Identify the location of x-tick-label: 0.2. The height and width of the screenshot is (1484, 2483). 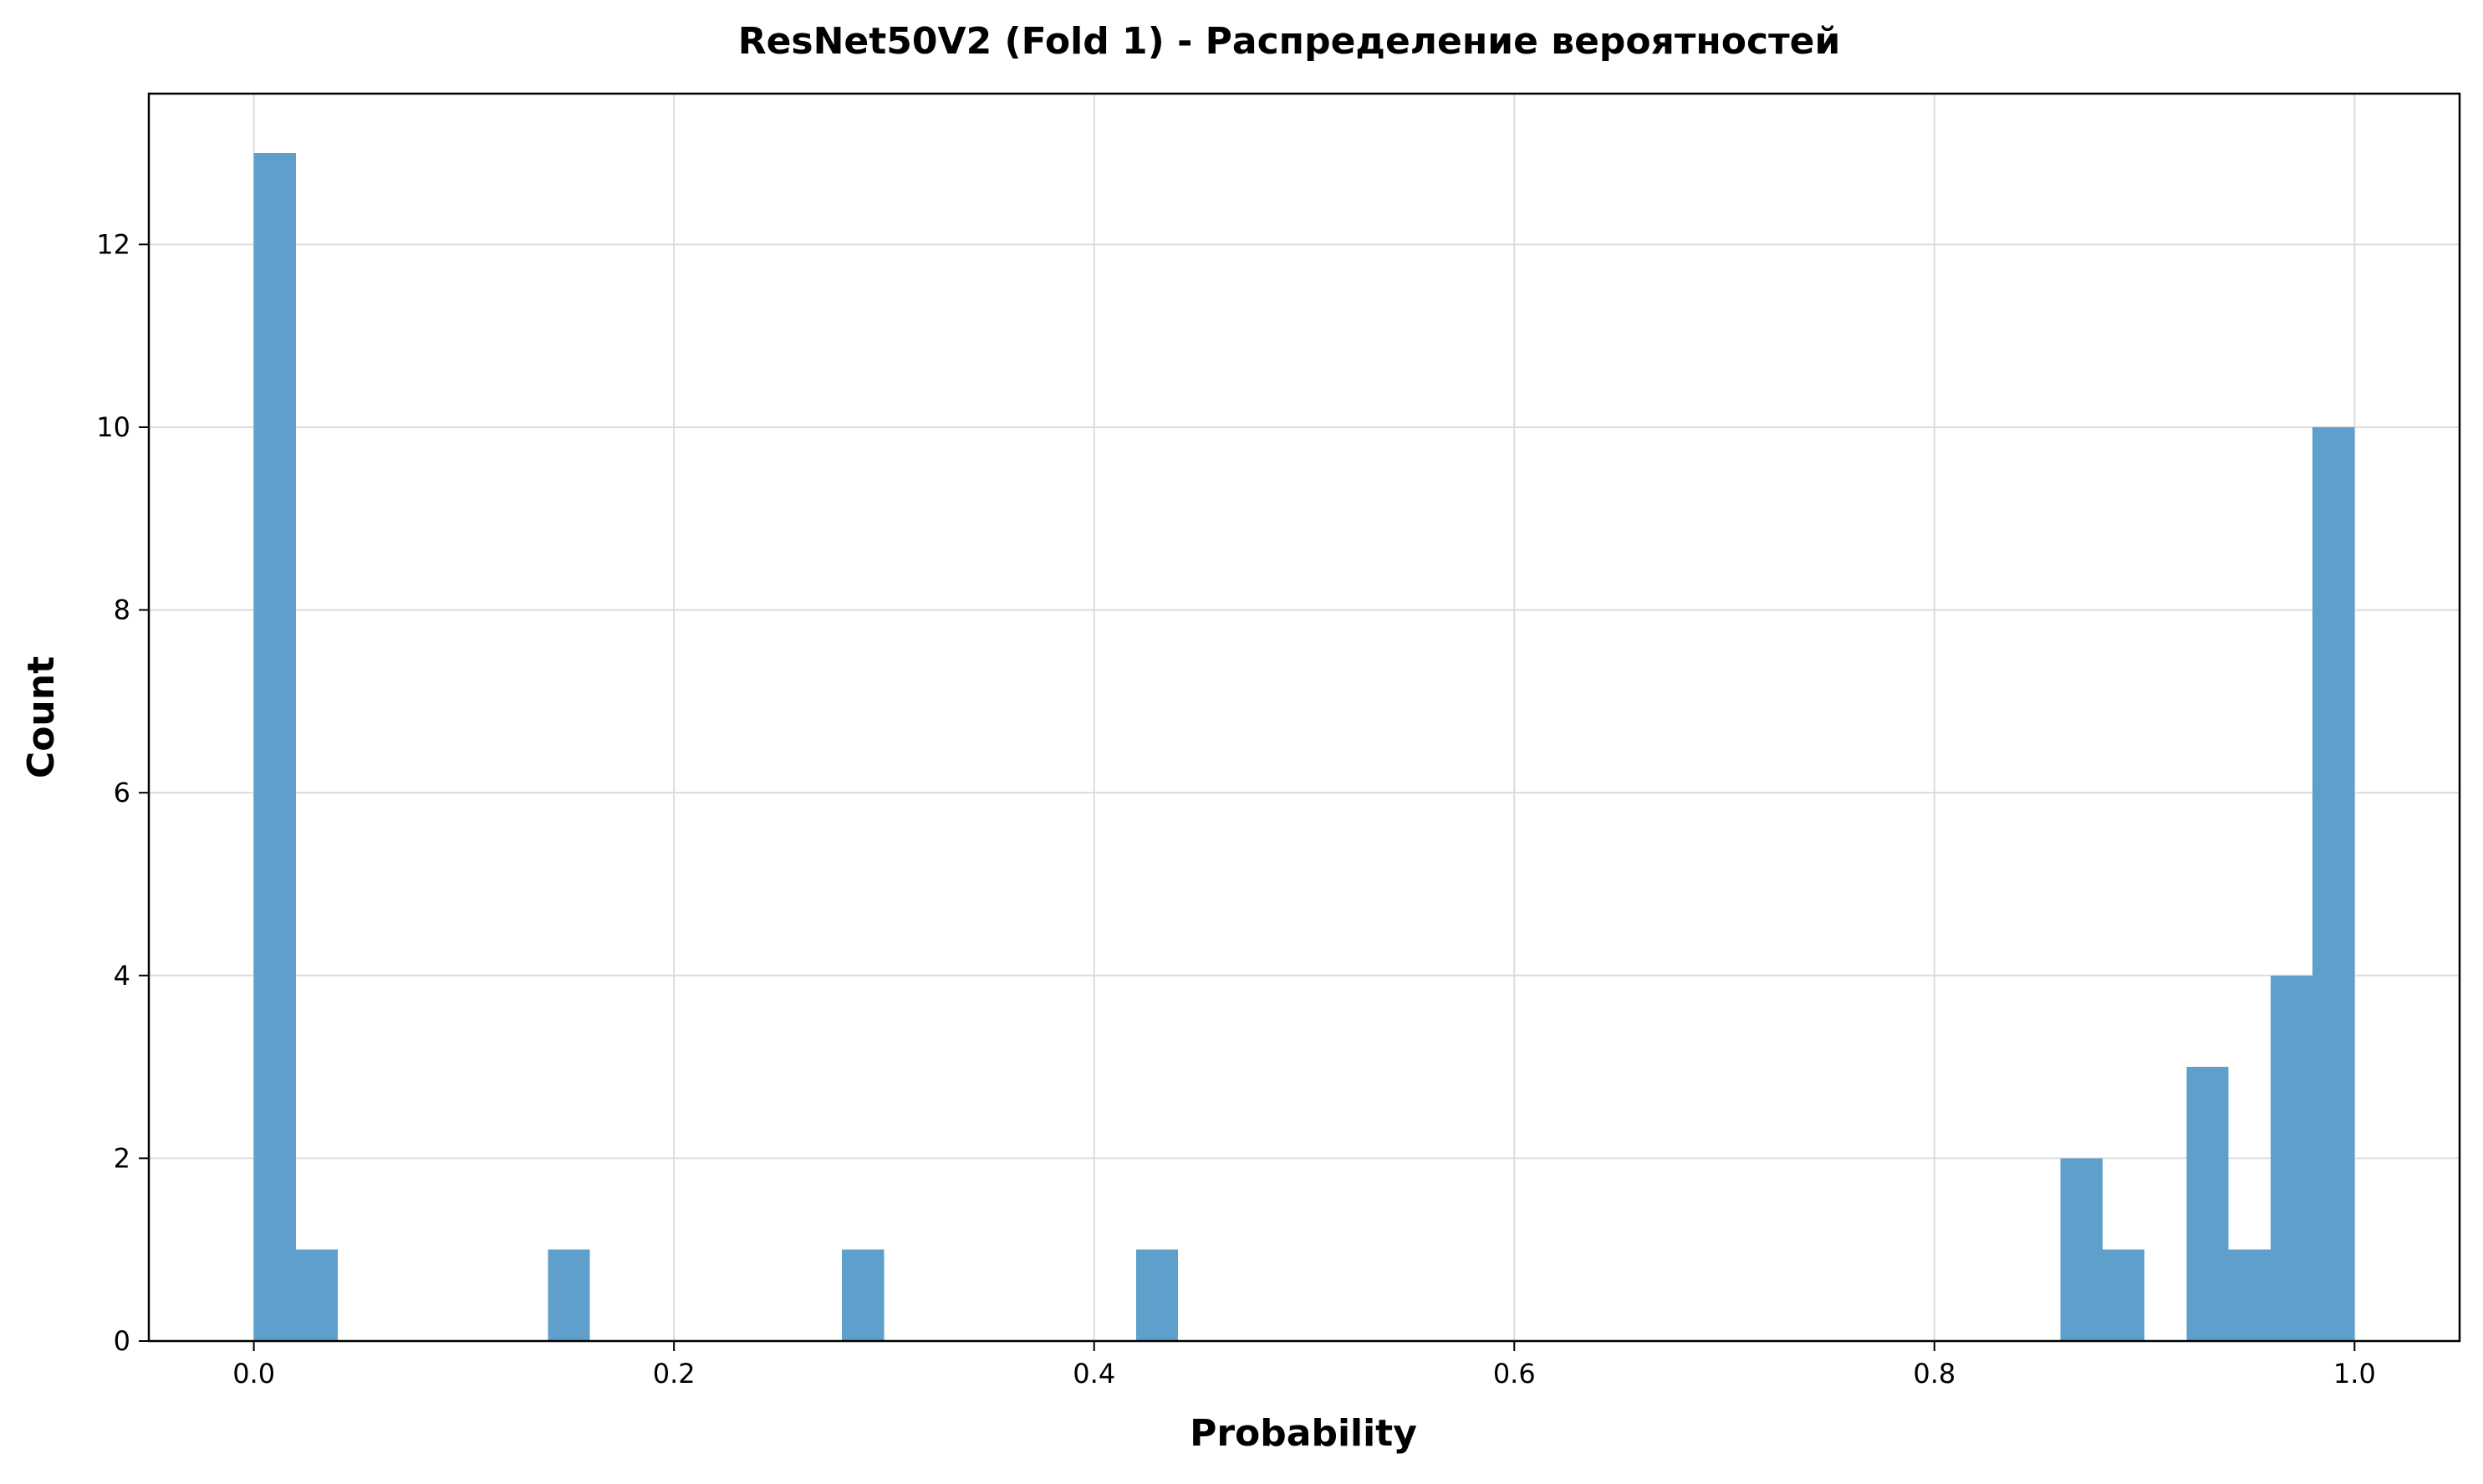
(674, 1374).